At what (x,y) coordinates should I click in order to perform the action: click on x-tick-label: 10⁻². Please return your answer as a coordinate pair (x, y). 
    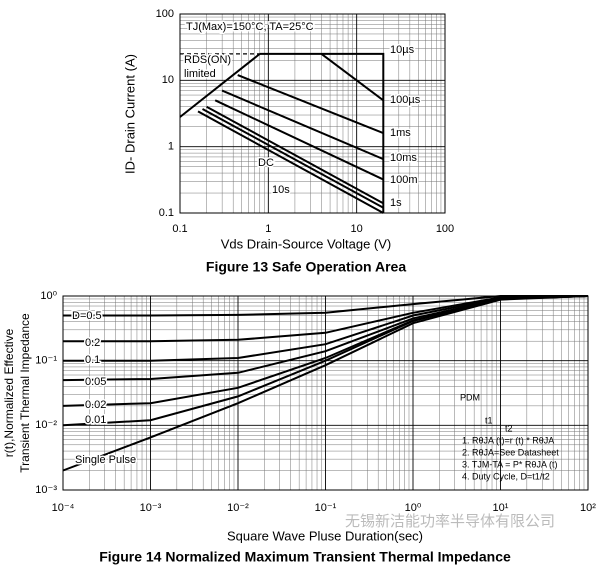
    Looking at the image, I should click on (238, 508).